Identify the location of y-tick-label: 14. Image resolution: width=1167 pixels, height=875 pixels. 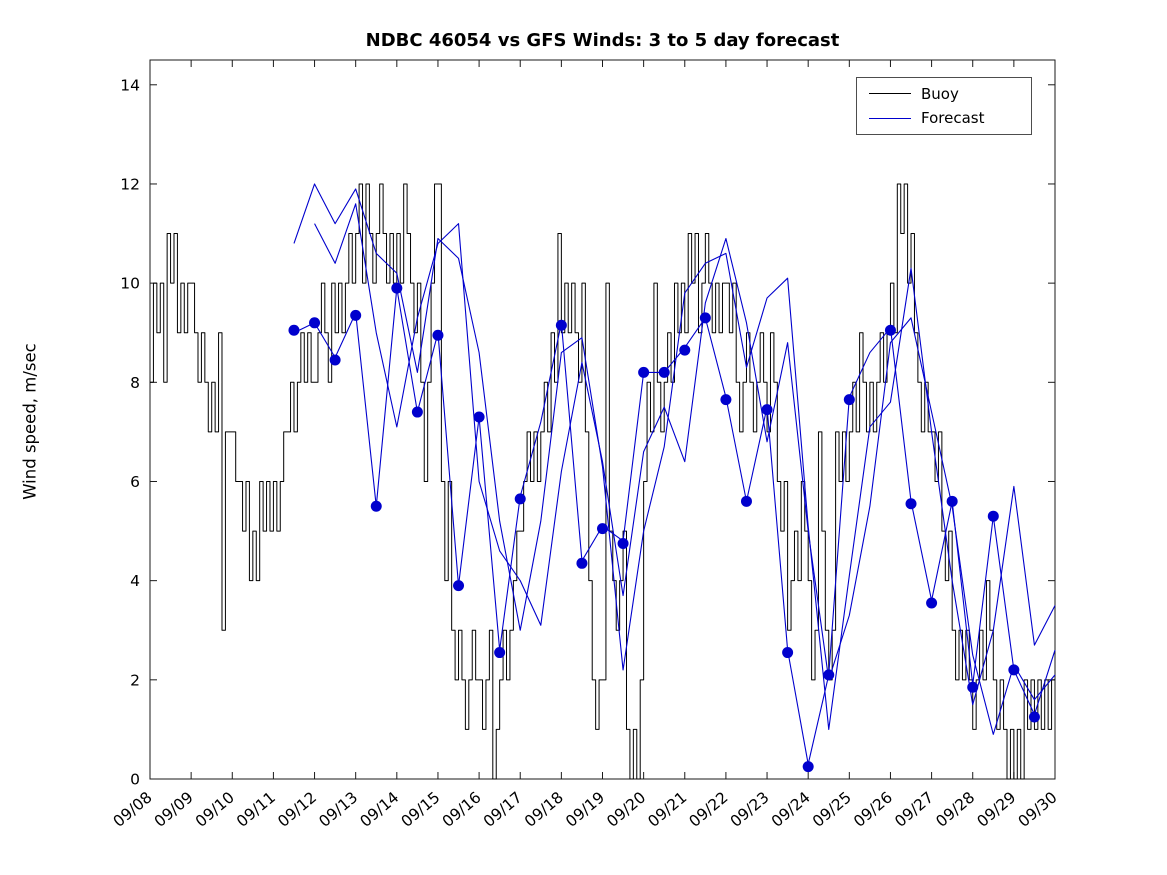
(130, 85).